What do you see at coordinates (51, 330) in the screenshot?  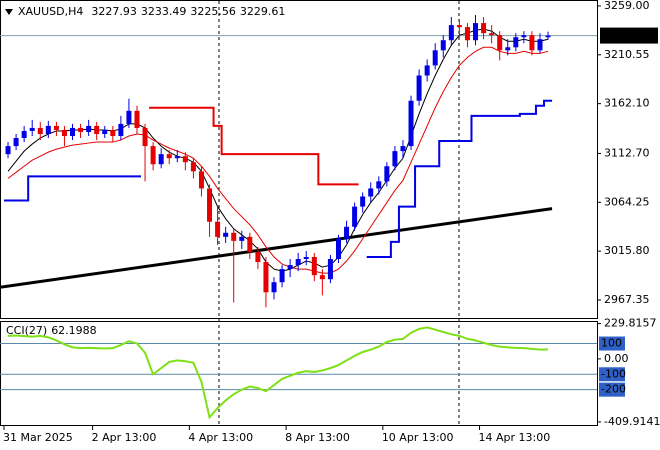 I see `cci-header: CCI(27) 62.1988` at bounding box center [51, 330].